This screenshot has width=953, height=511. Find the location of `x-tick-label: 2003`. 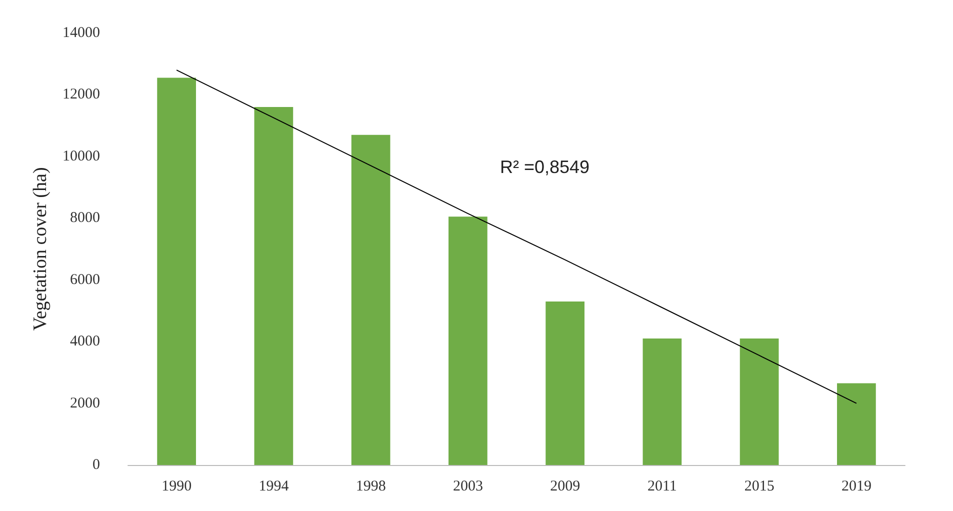

x-tick-label: 2003 is located at coordinates (467, 486).